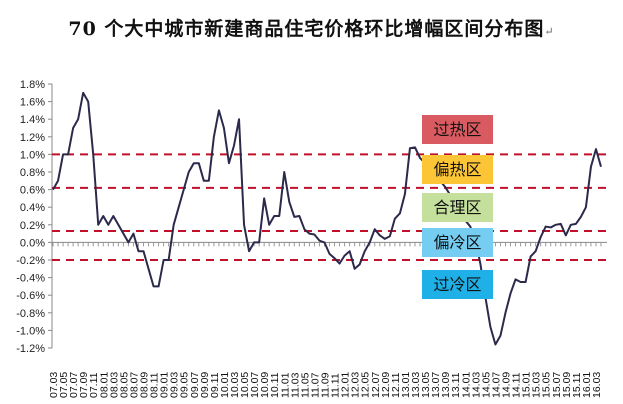  Describe the element at coordinates (436, 385) in the screenshot. I see `x-tick-label: 13.07` at that location.